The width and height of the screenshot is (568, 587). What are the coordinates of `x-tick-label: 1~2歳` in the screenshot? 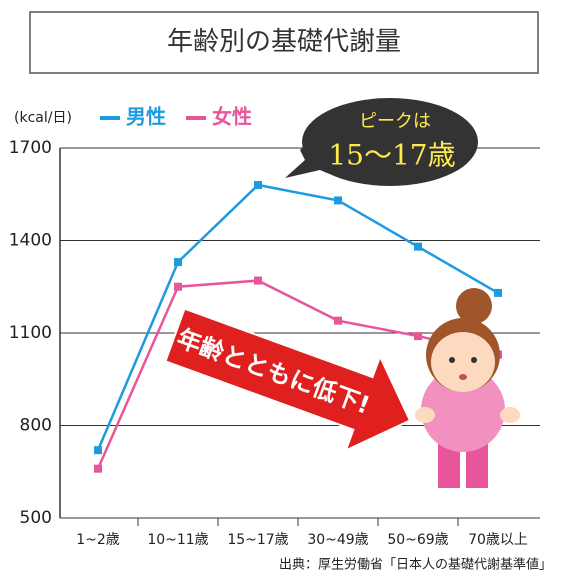 It's located at (98, 540).